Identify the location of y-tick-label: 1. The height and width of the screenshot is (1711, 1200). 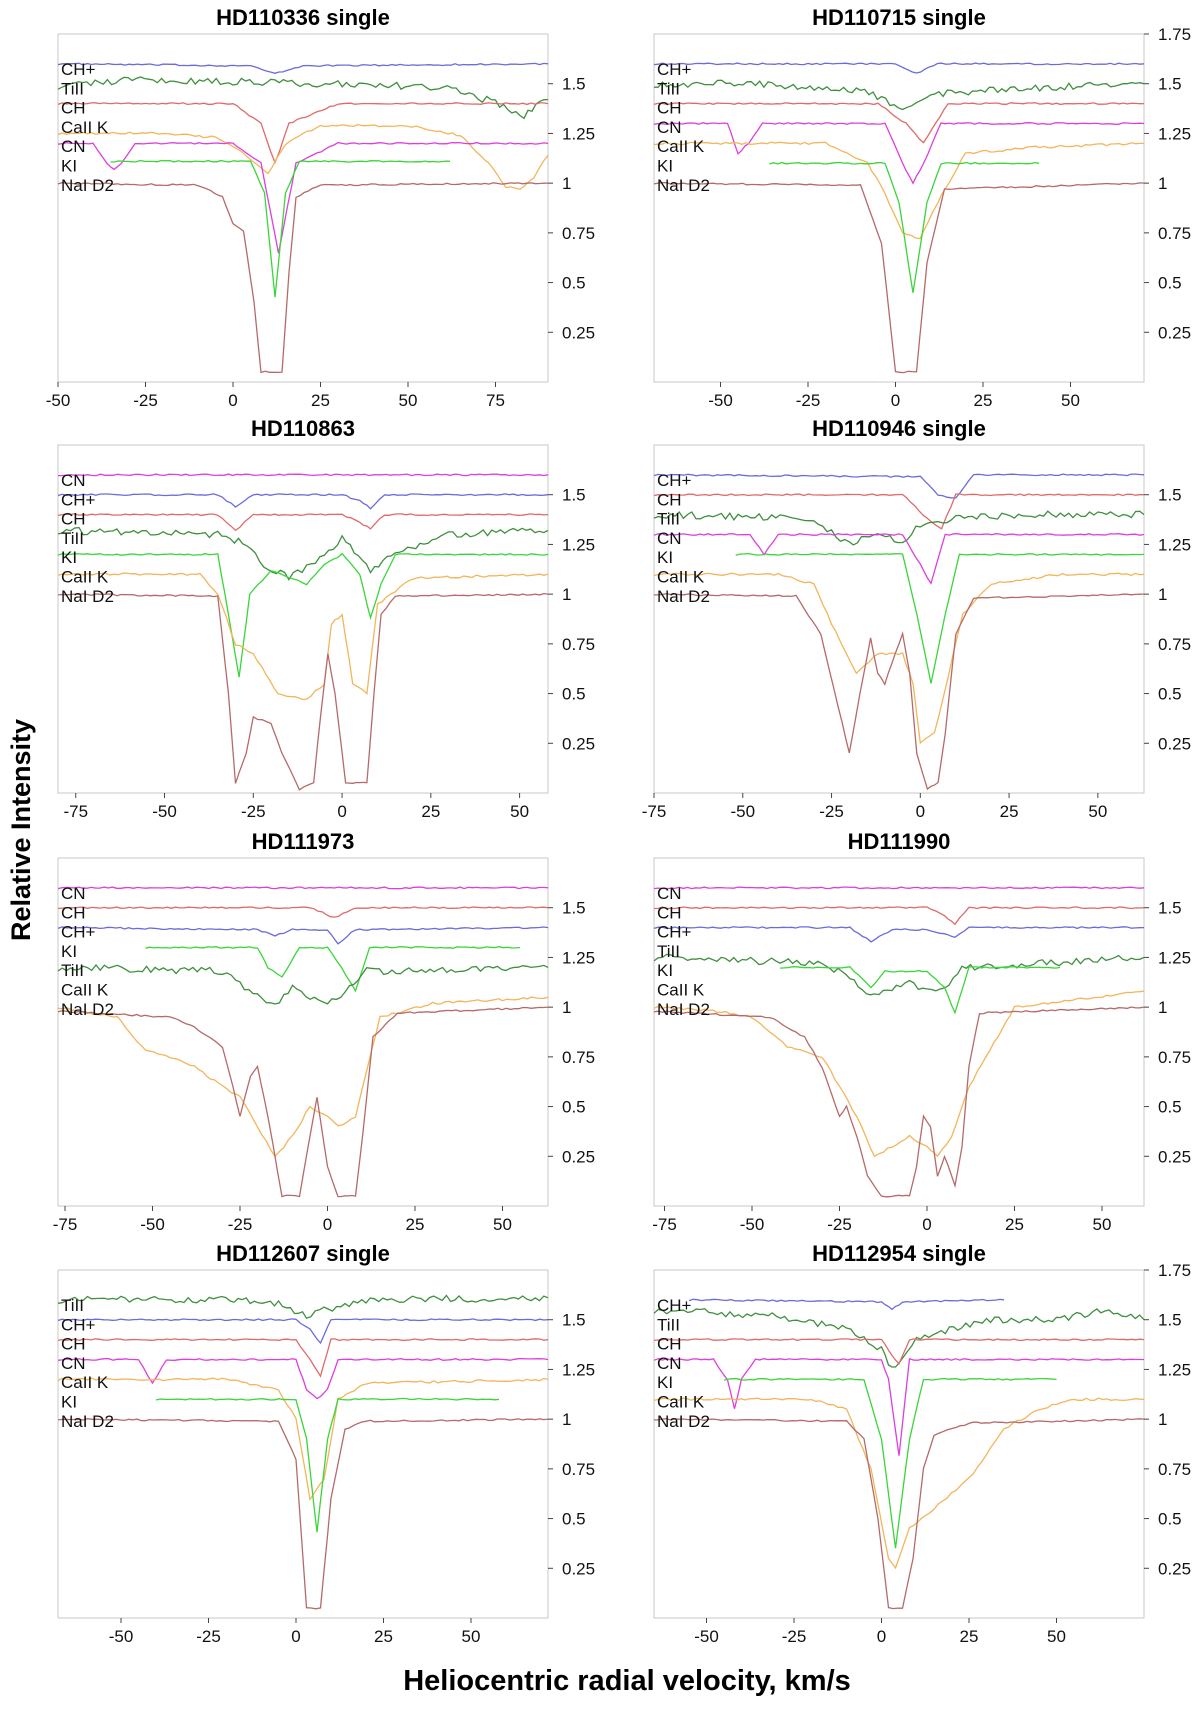
(566, 1419).